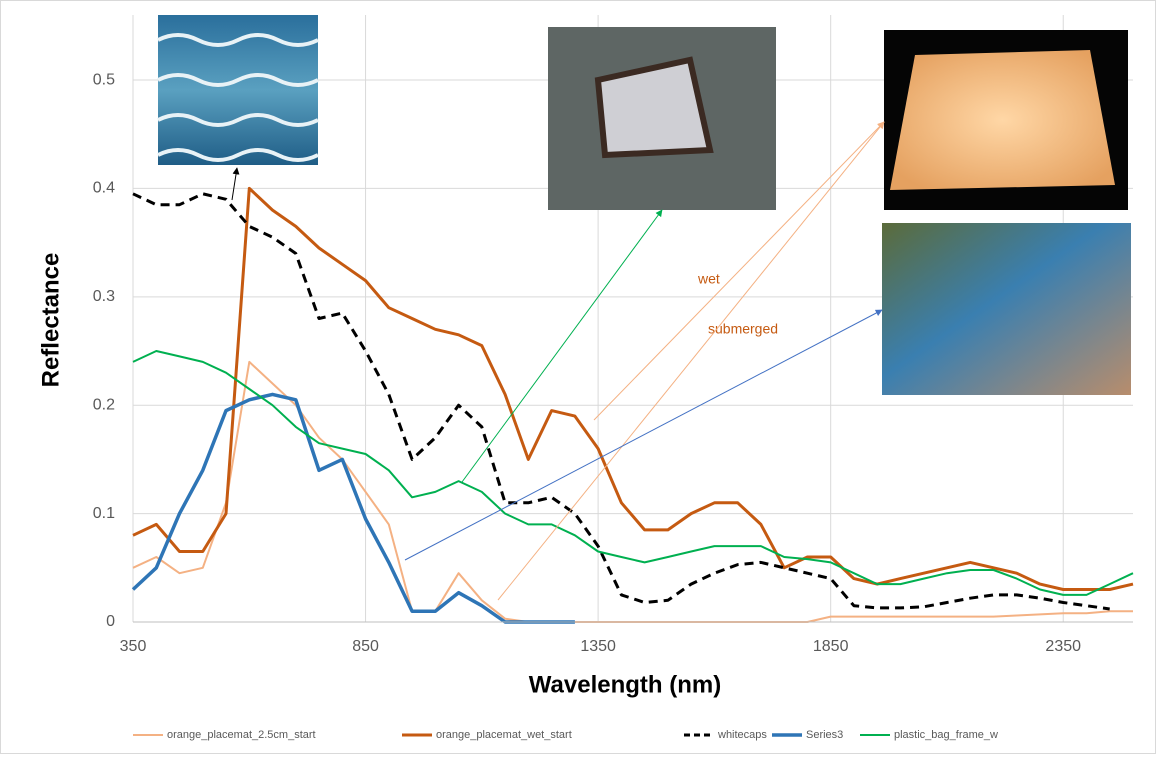 This screenshot has height=759, width=1156. I want to click on x-tick-label: 350, so click(133, 646).